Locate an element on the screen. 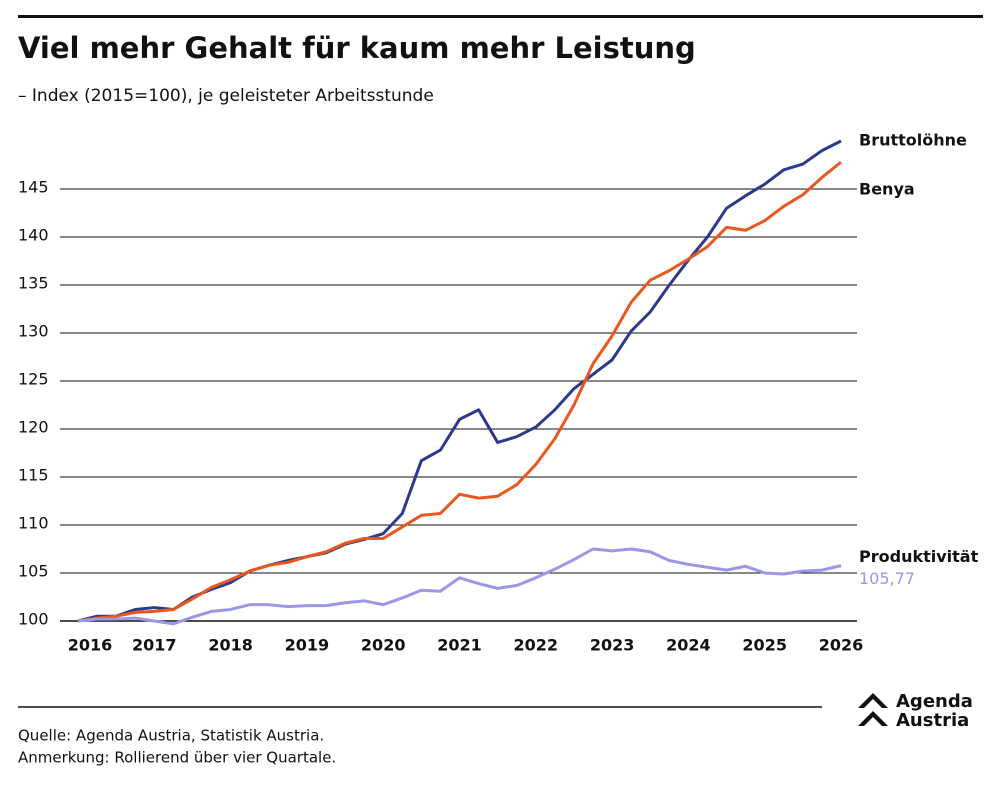 This screenshot has height=785, width=1000. logo-text: Agenda is located at coordinates (934, 701).